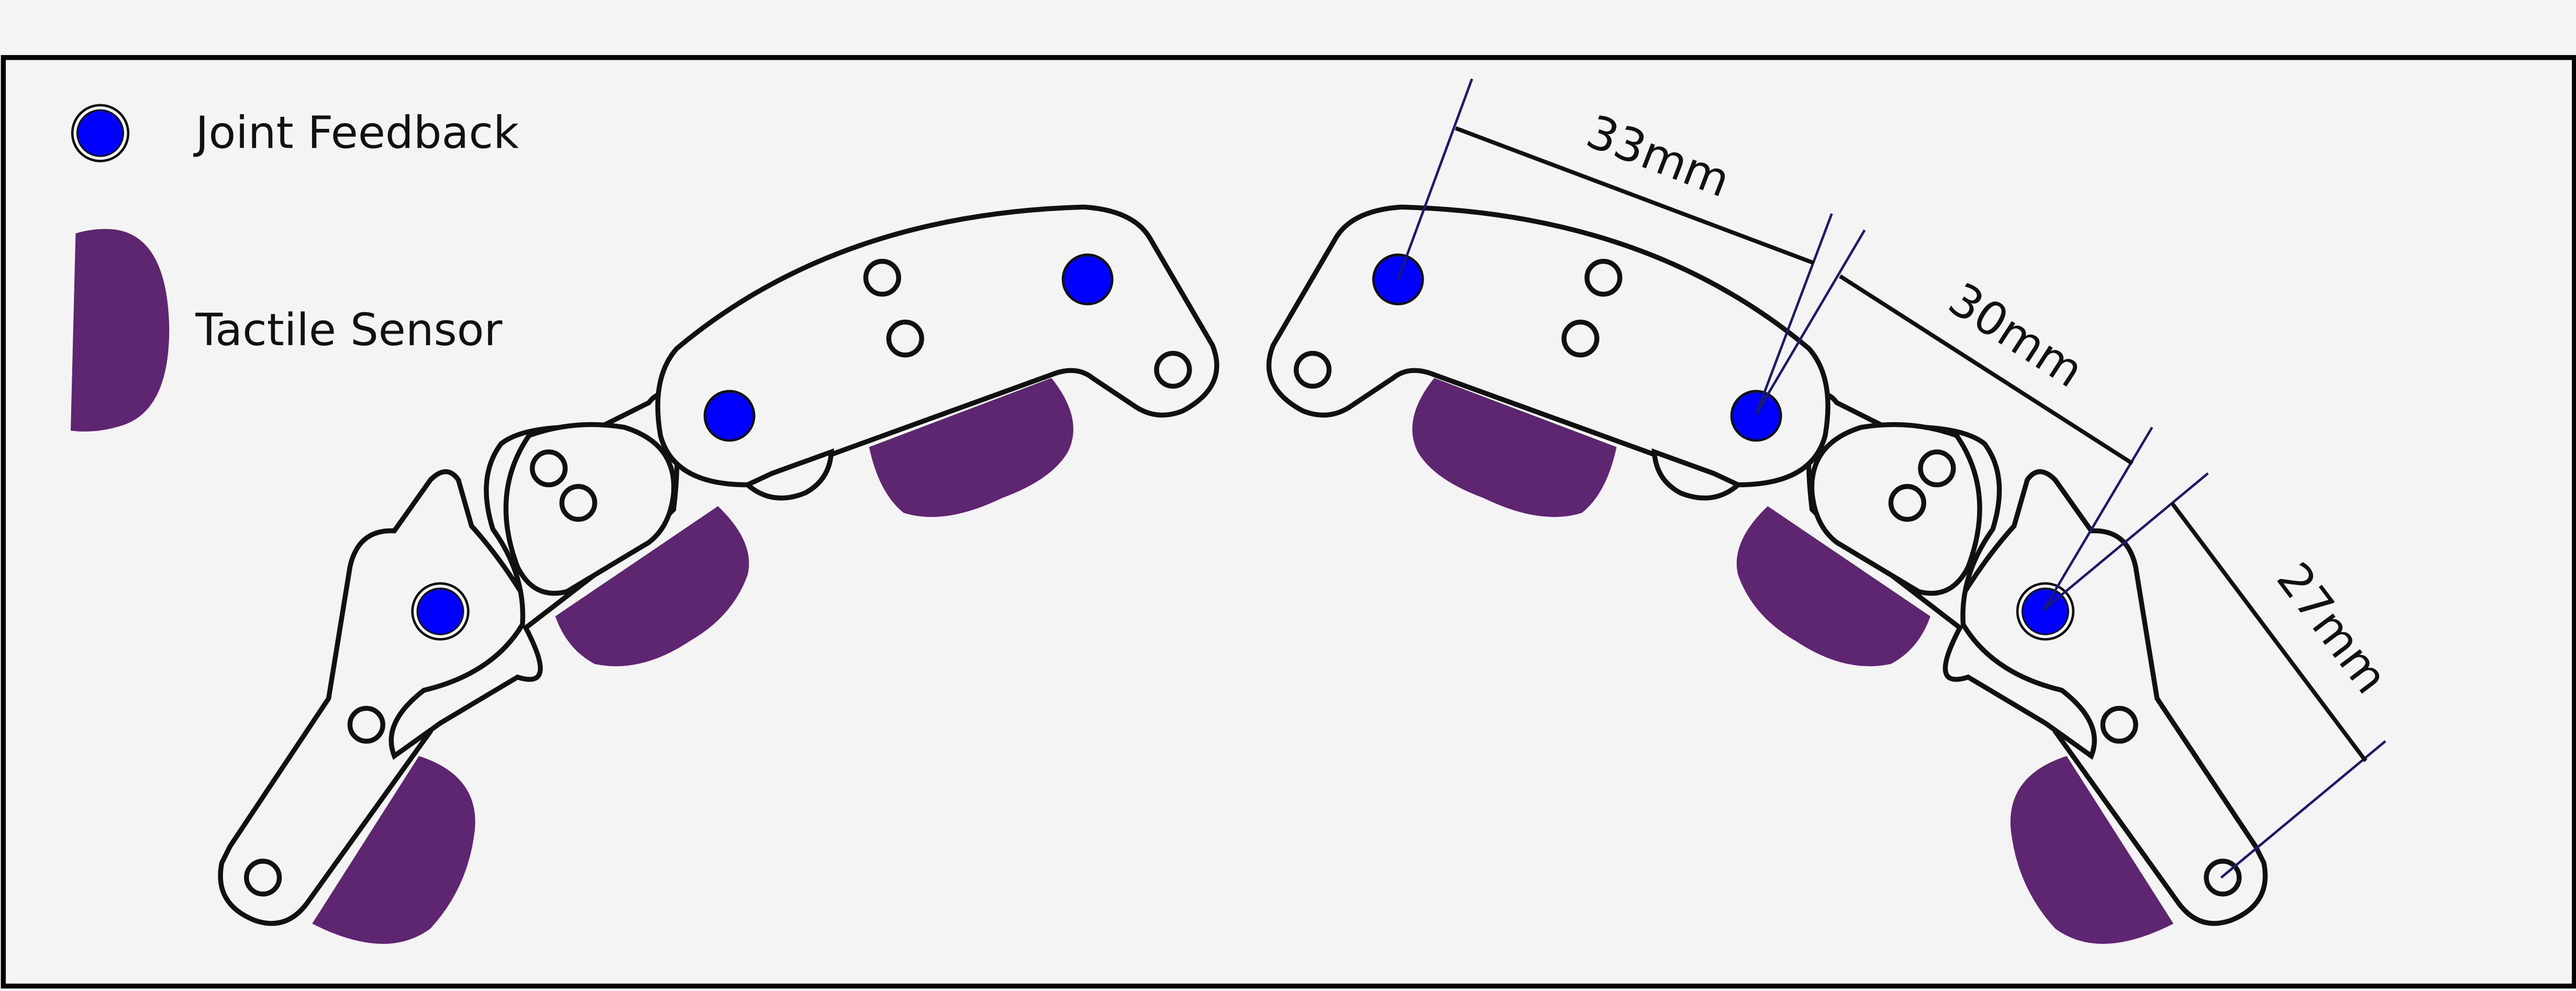 This screenshot has height=991, width=2576. Describe the element at coordinates (1756, 416) in the screenshot. I see `right-joint-feedback-middle` at that location.